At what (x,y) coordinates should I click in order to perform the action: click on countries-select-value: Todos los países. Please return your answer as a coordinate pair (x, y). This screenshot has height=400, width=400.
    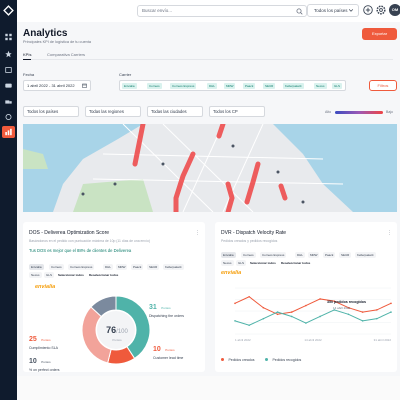
    Looking at the image, I should click on (43, 111).